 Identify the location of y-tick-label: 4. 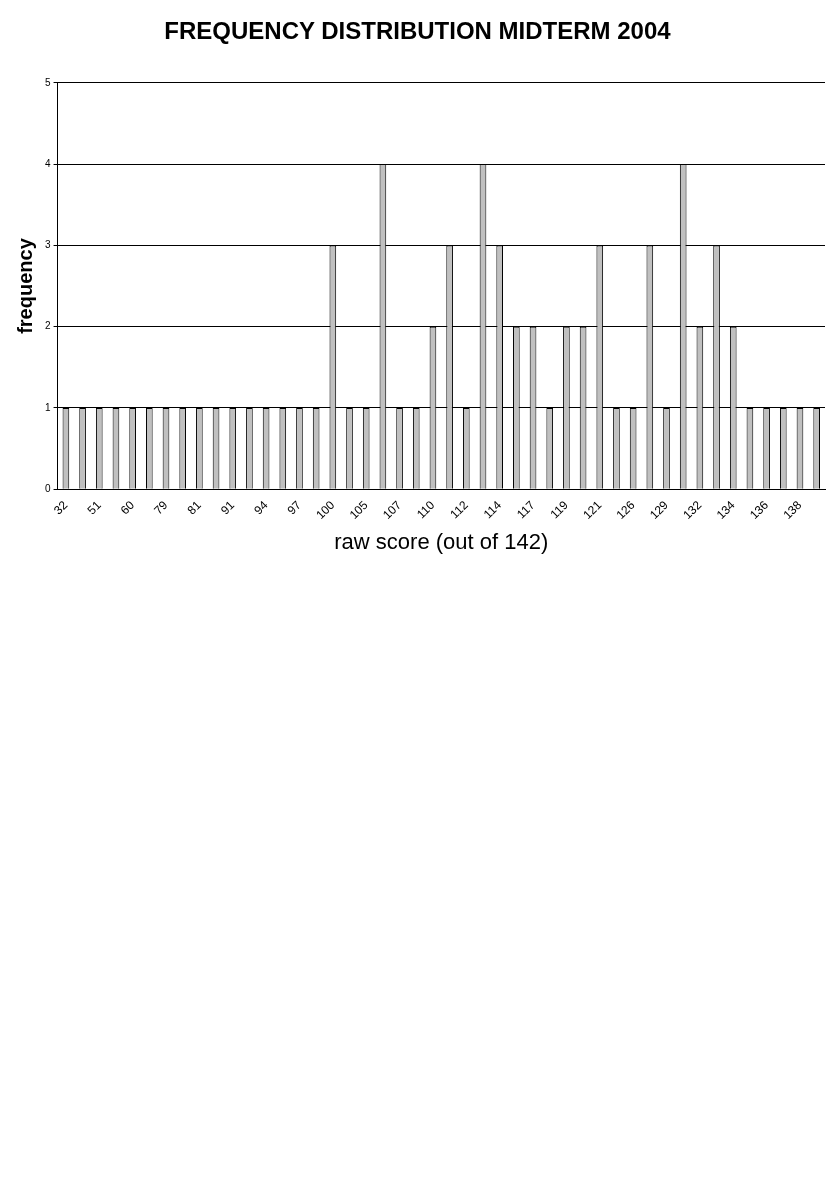
(48, 163).